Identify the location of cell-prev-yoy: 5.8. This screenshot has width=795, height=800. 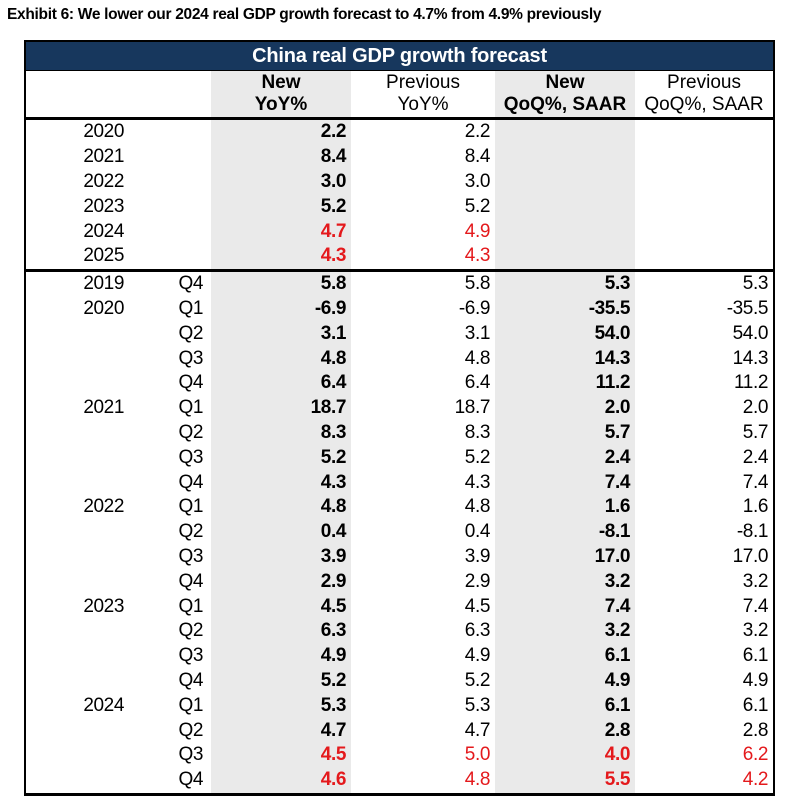
(477, 284).